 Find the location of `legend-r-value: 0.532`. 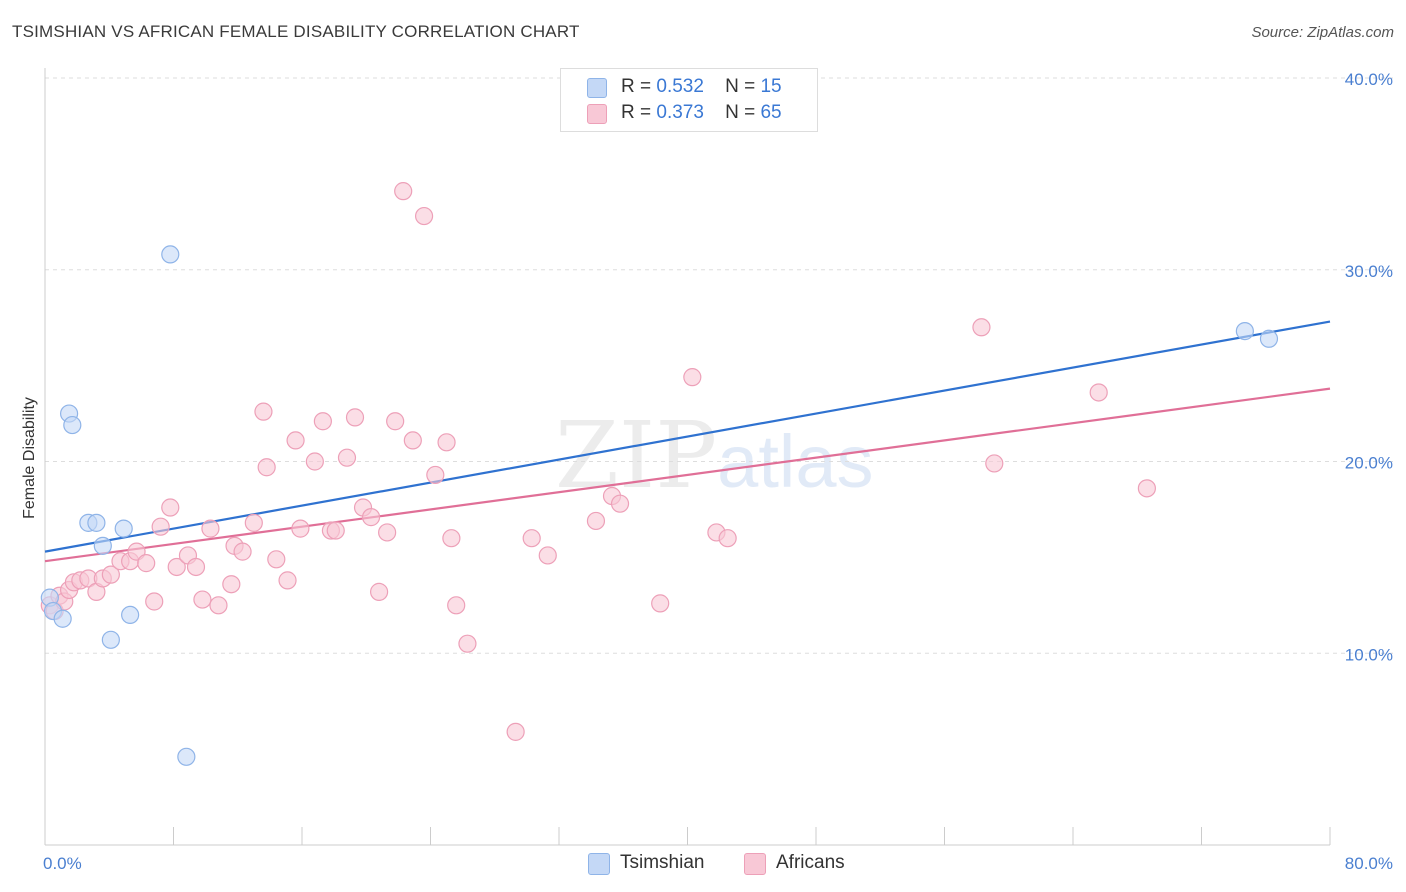

legend-r-value: 0.532 is located at coordinates (680, 86).